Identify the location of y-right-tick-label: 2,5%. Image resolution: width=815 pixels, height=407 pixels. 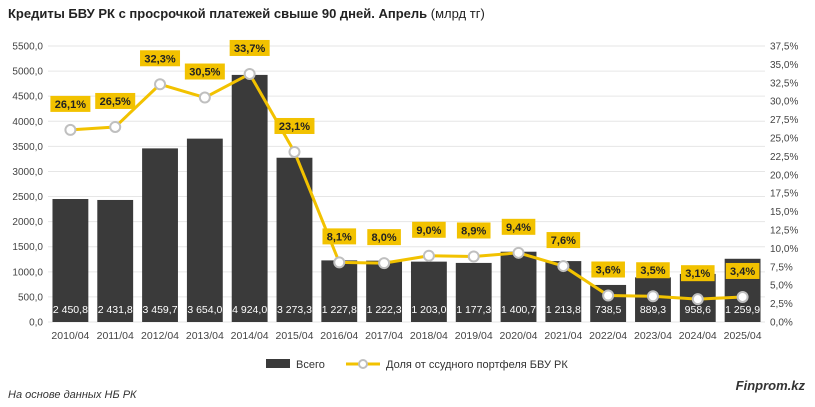
(781, 304).